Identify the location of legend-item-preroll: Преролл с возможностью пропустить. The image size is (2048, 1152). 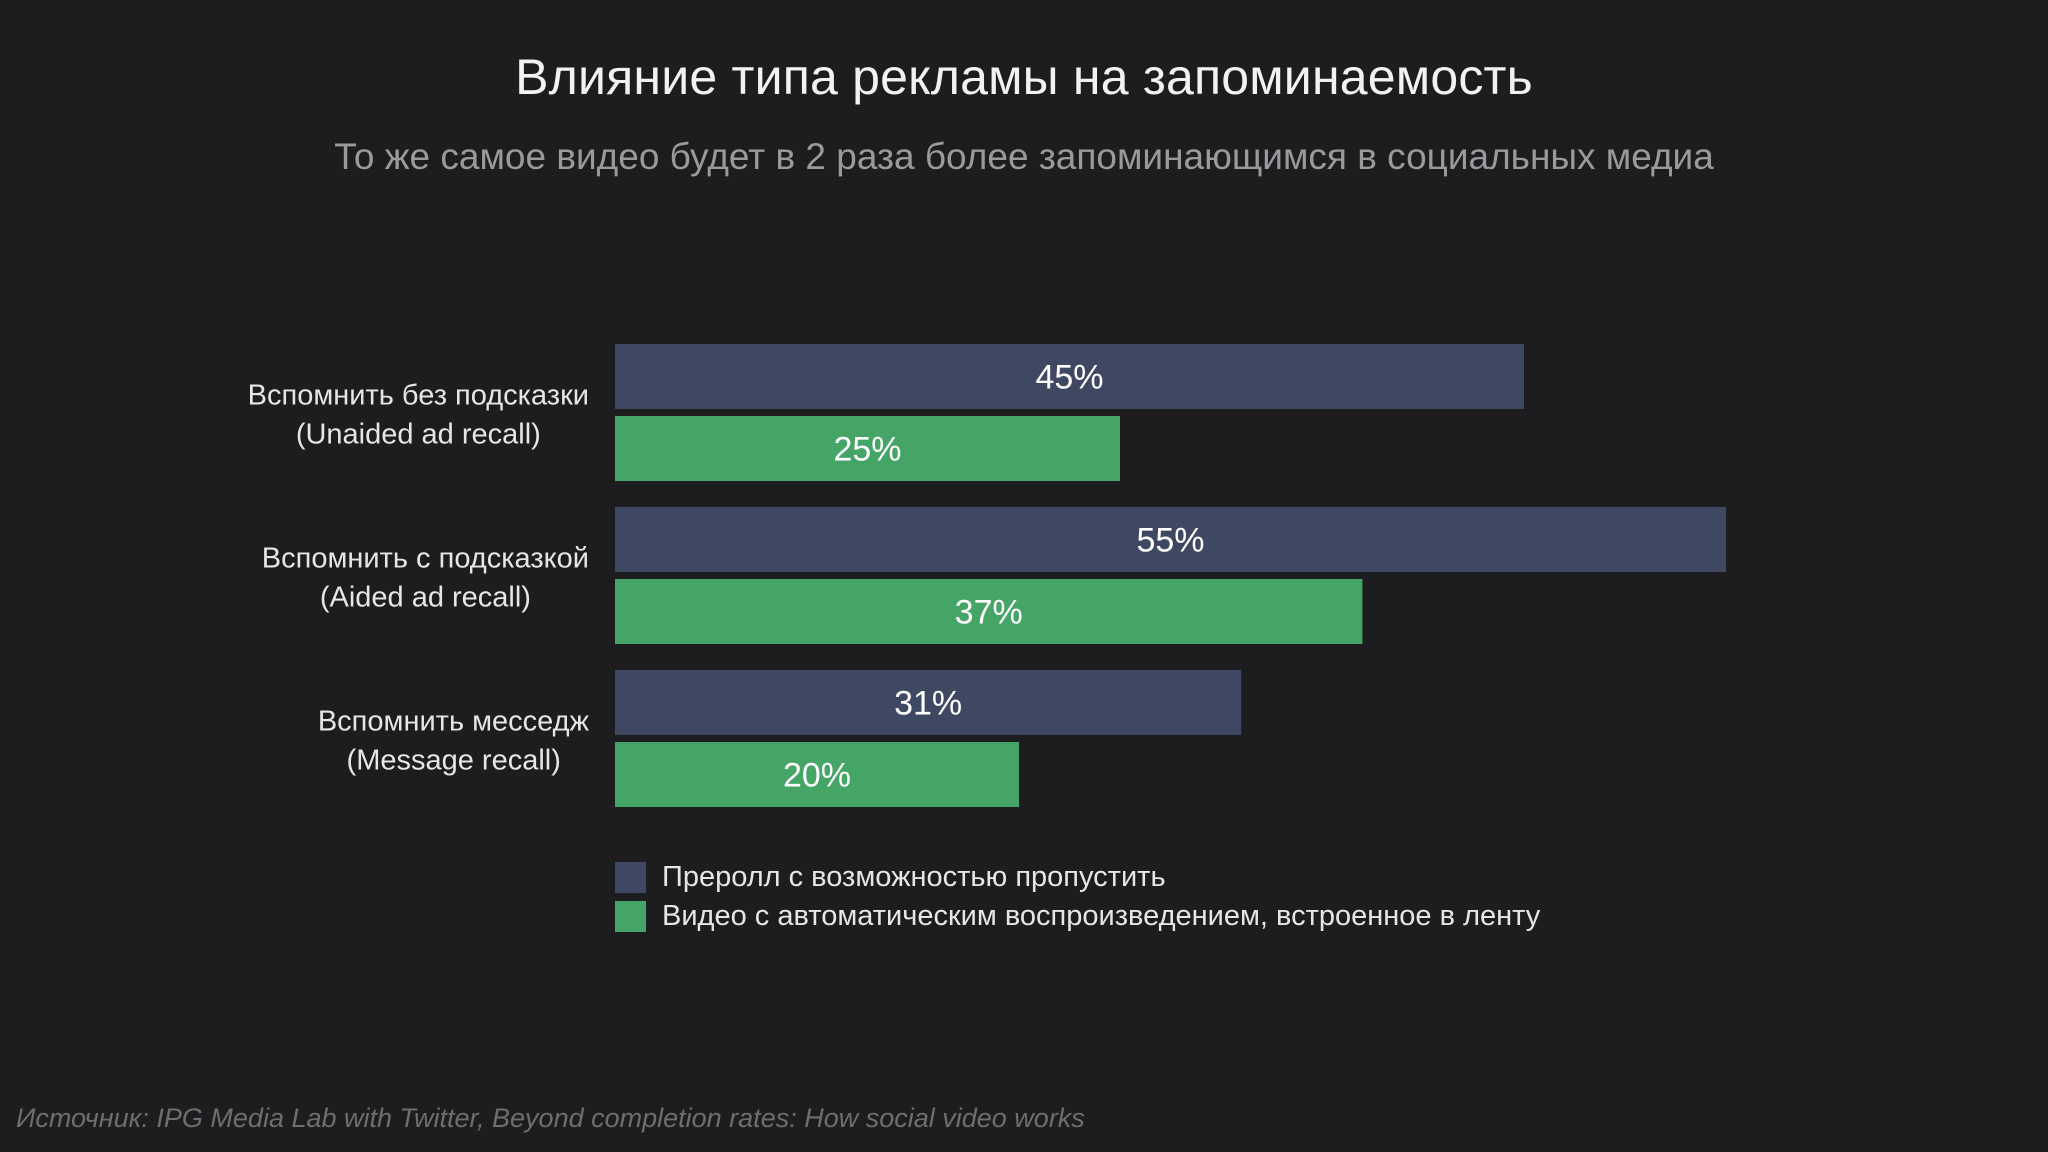
(1077, 877).